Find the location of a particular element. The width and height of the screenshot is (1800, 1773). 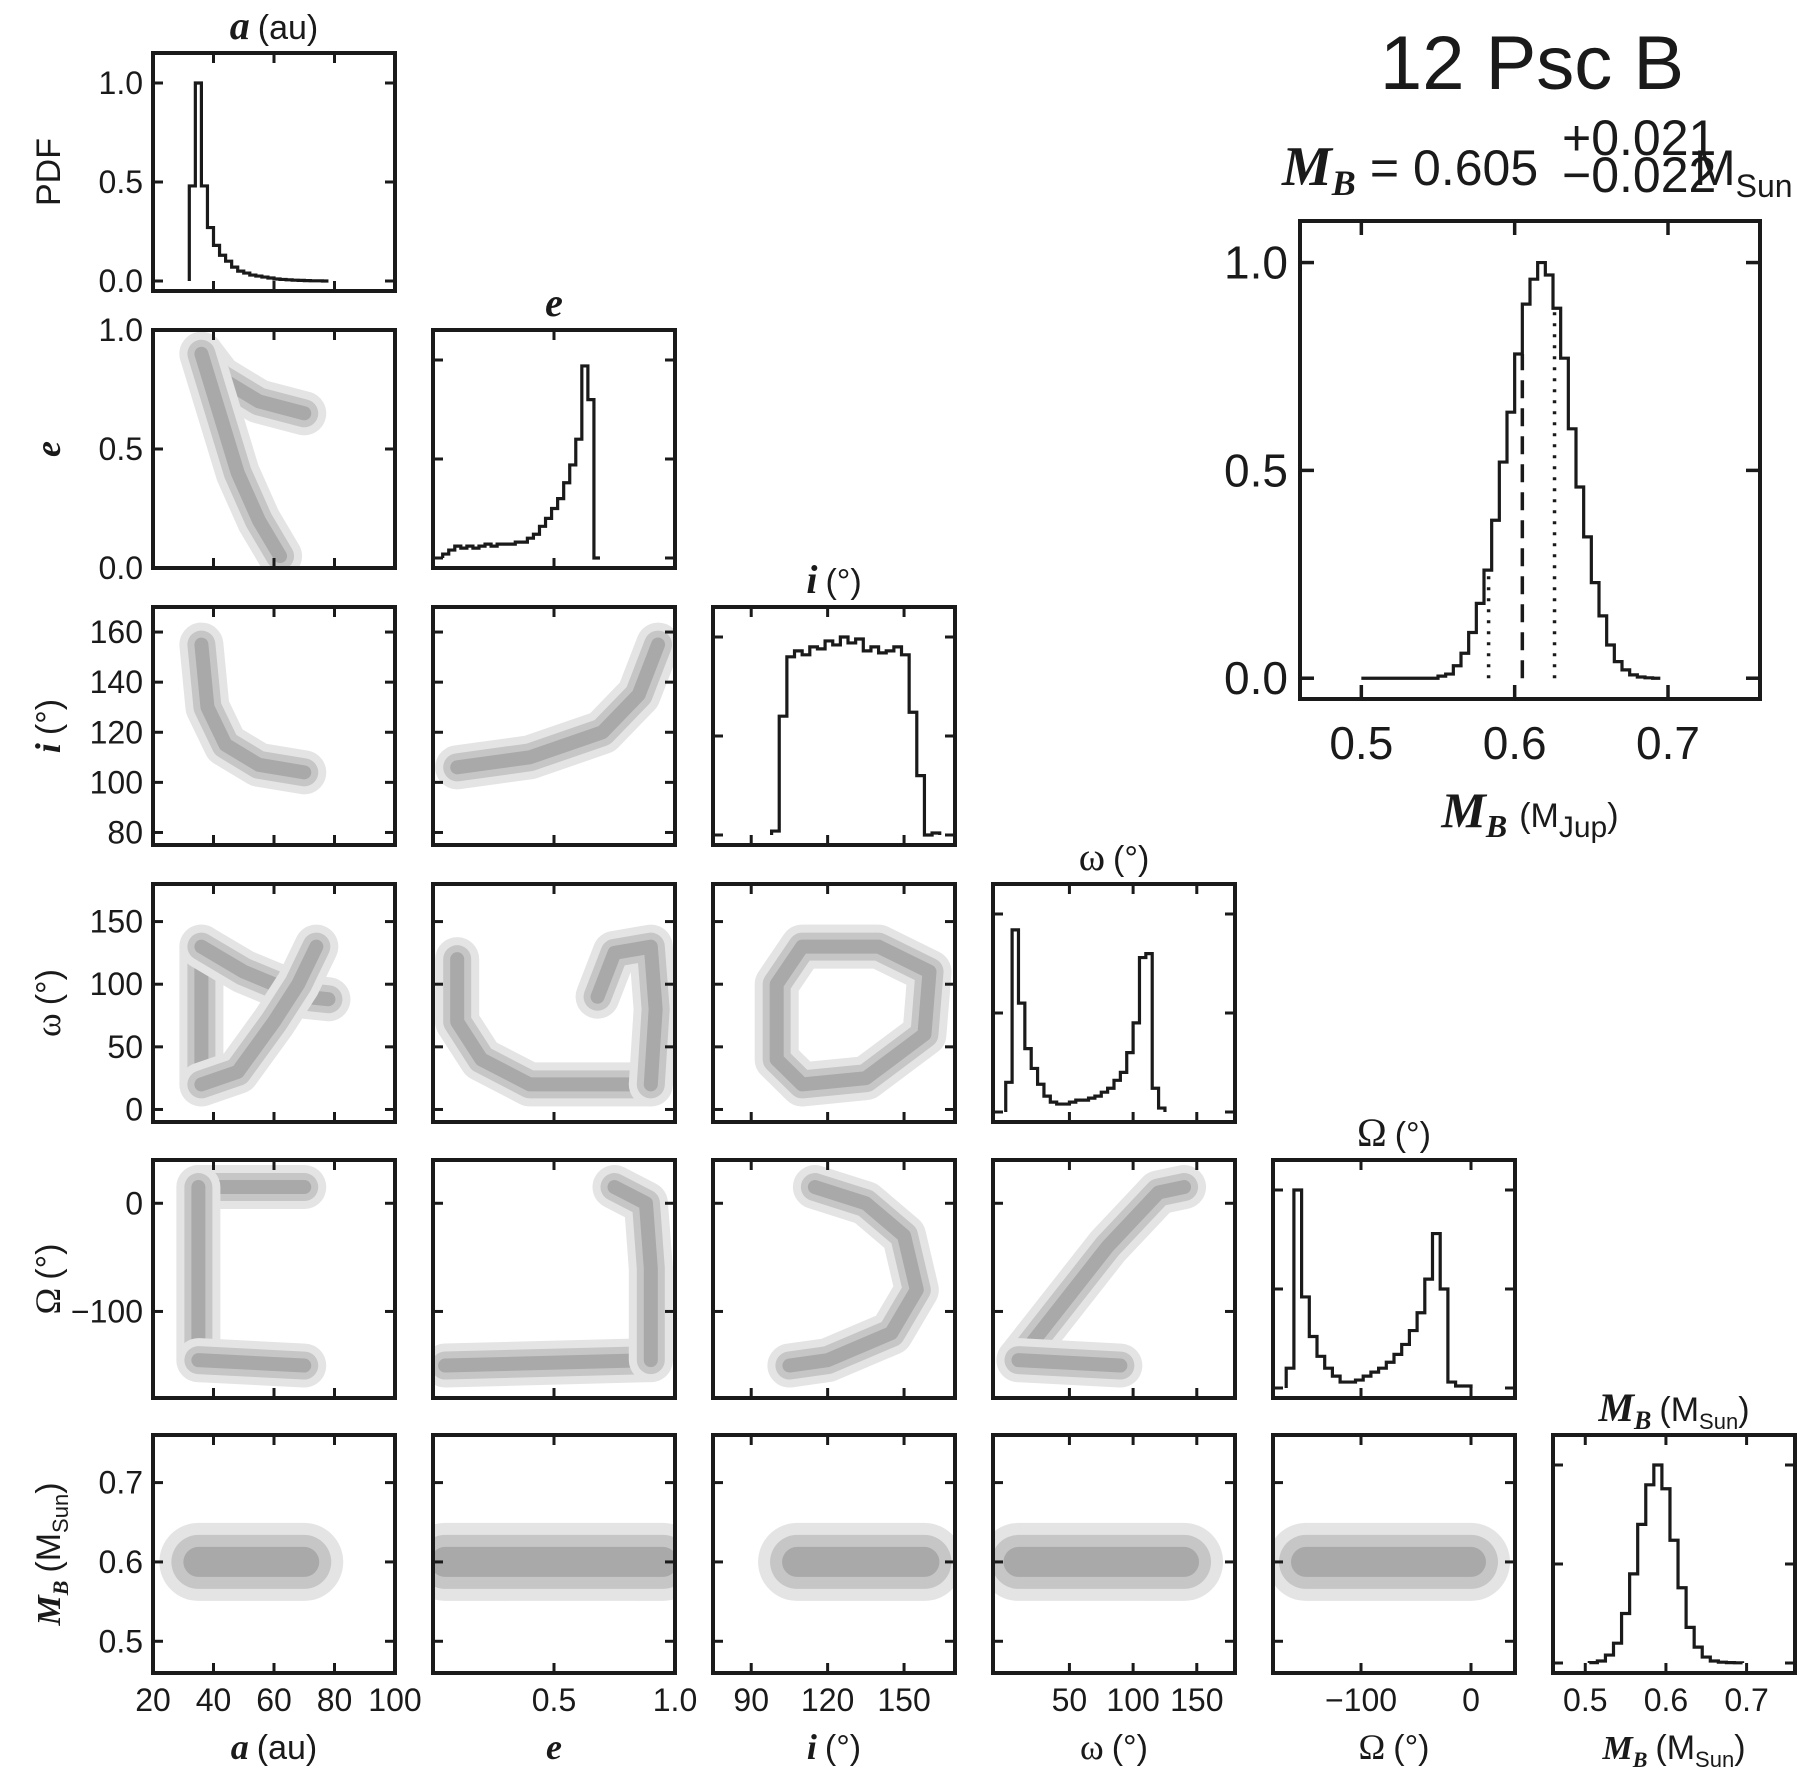

panel-e-vs-e is located at coordinates (554, 449).